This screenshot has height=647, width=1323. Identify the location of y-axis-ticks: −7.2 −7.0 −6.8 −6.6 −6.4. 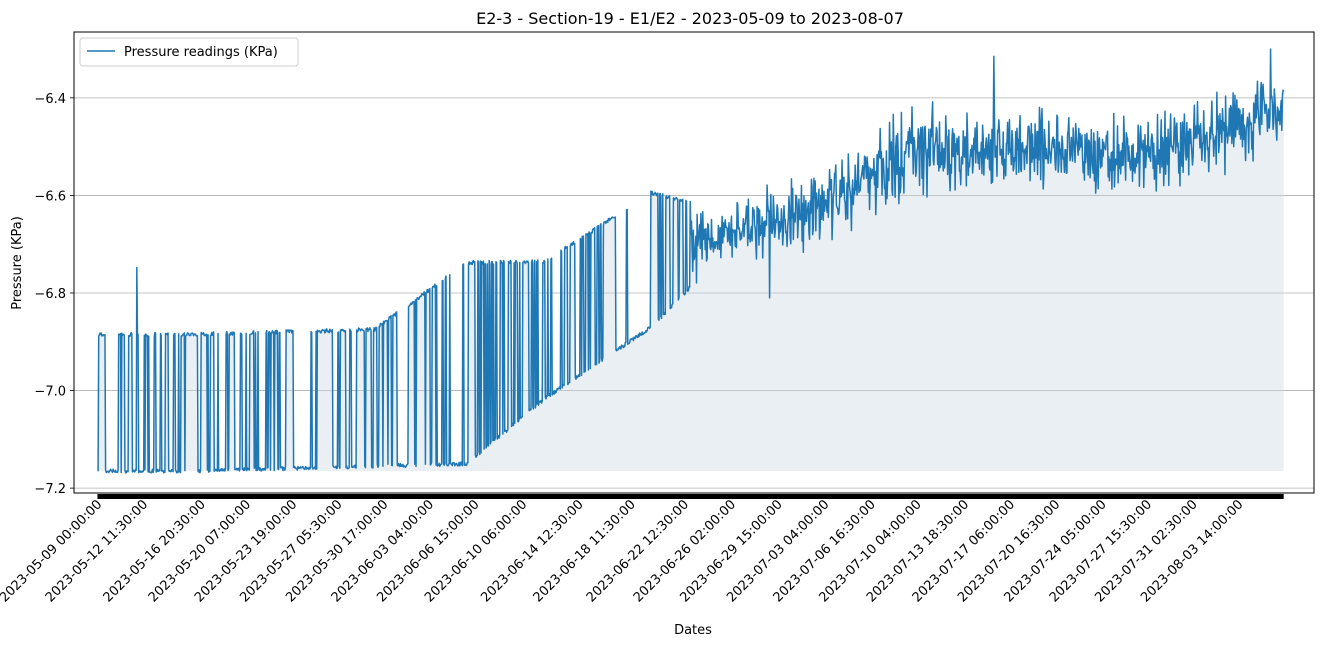
(54, 294).